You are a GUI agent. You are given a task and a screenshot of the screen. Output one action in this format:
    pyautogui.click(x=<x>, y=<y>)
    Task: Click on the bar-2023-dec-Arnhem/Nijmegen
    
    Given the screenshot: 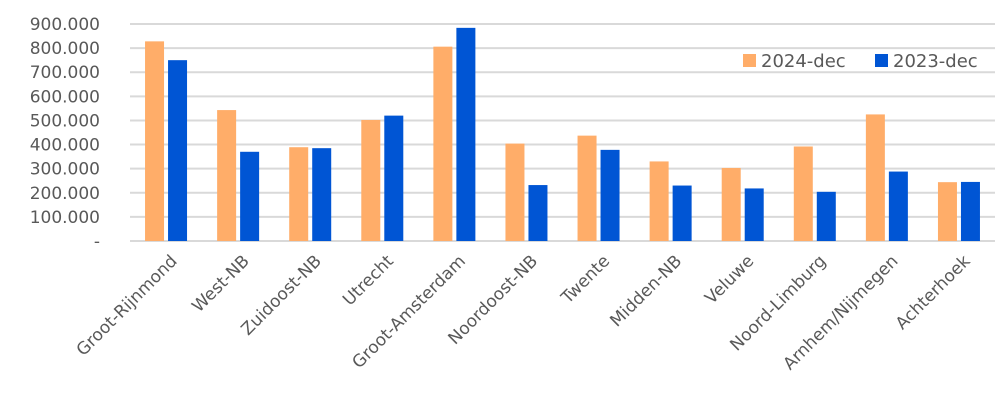 What is the action you would take?
    pyautogui.click(x=898, y=206)
    